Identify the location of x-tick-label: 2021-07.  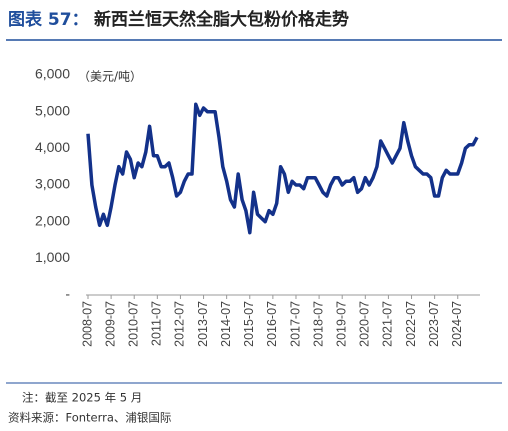
(388, 324).